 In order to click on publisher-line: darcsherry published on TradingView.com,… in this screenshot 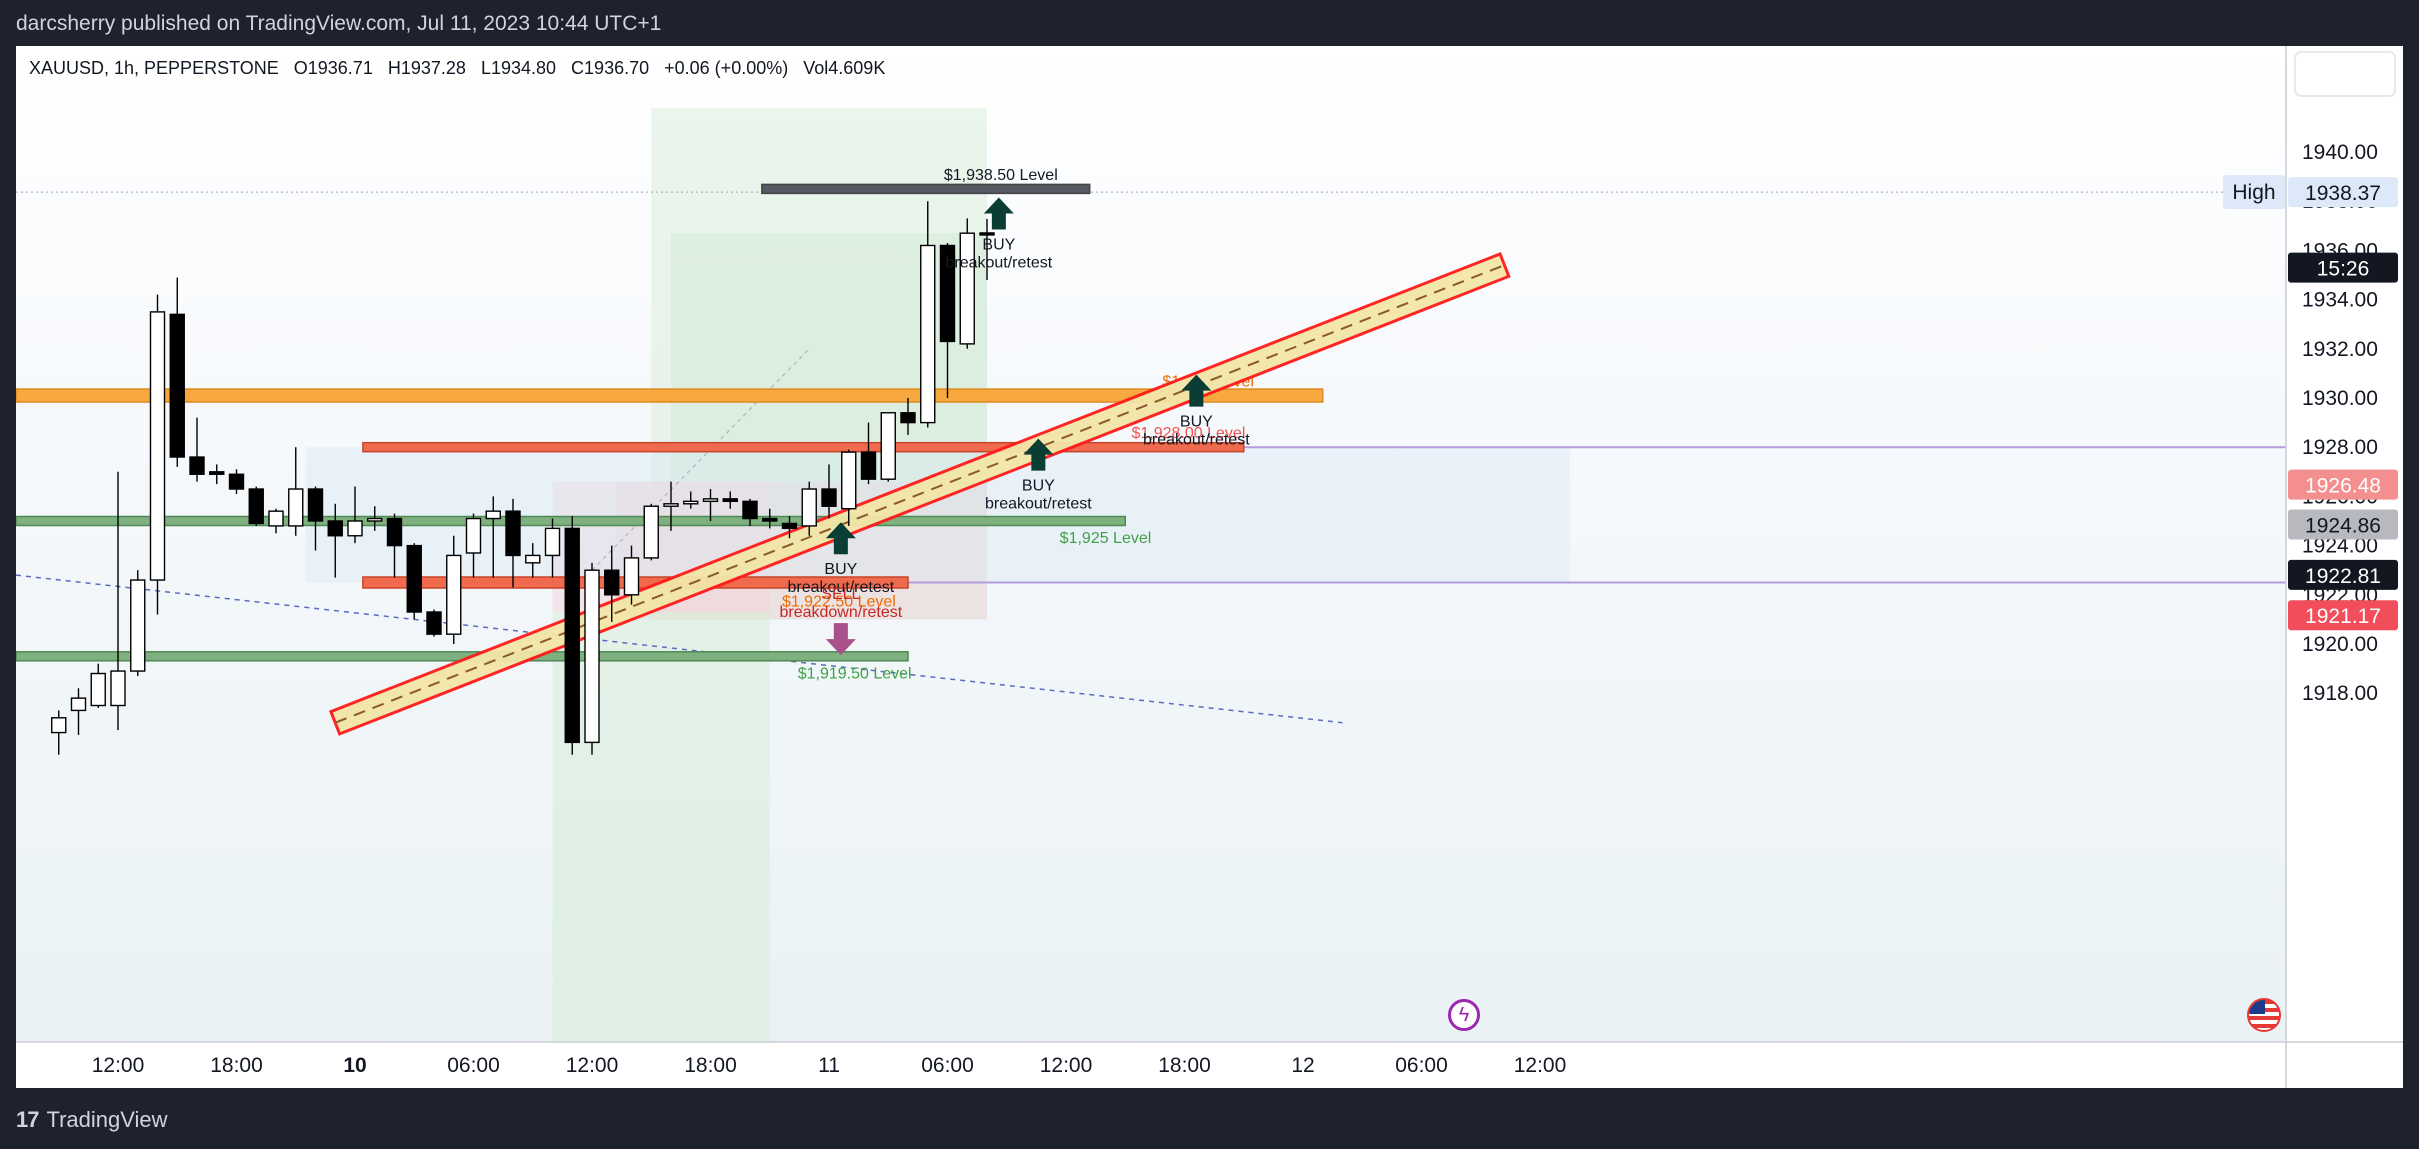, I will do `click(339, 23)`.